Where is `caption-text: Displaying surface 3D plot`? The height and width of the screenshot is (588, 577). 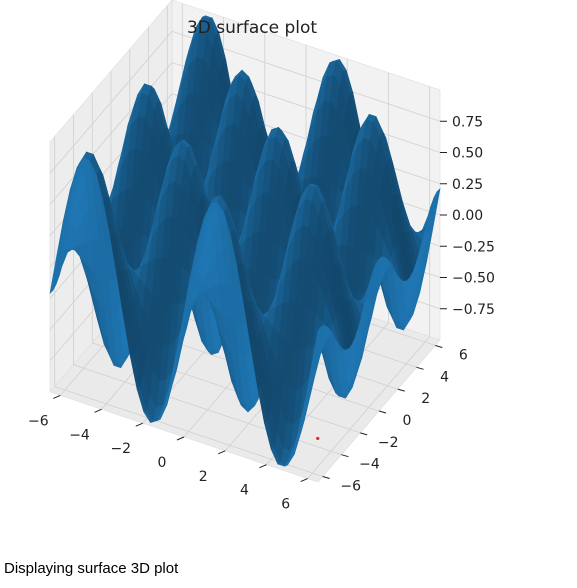 caption-text: Displaying surface 3D plot is located at coordinates (91, 568).